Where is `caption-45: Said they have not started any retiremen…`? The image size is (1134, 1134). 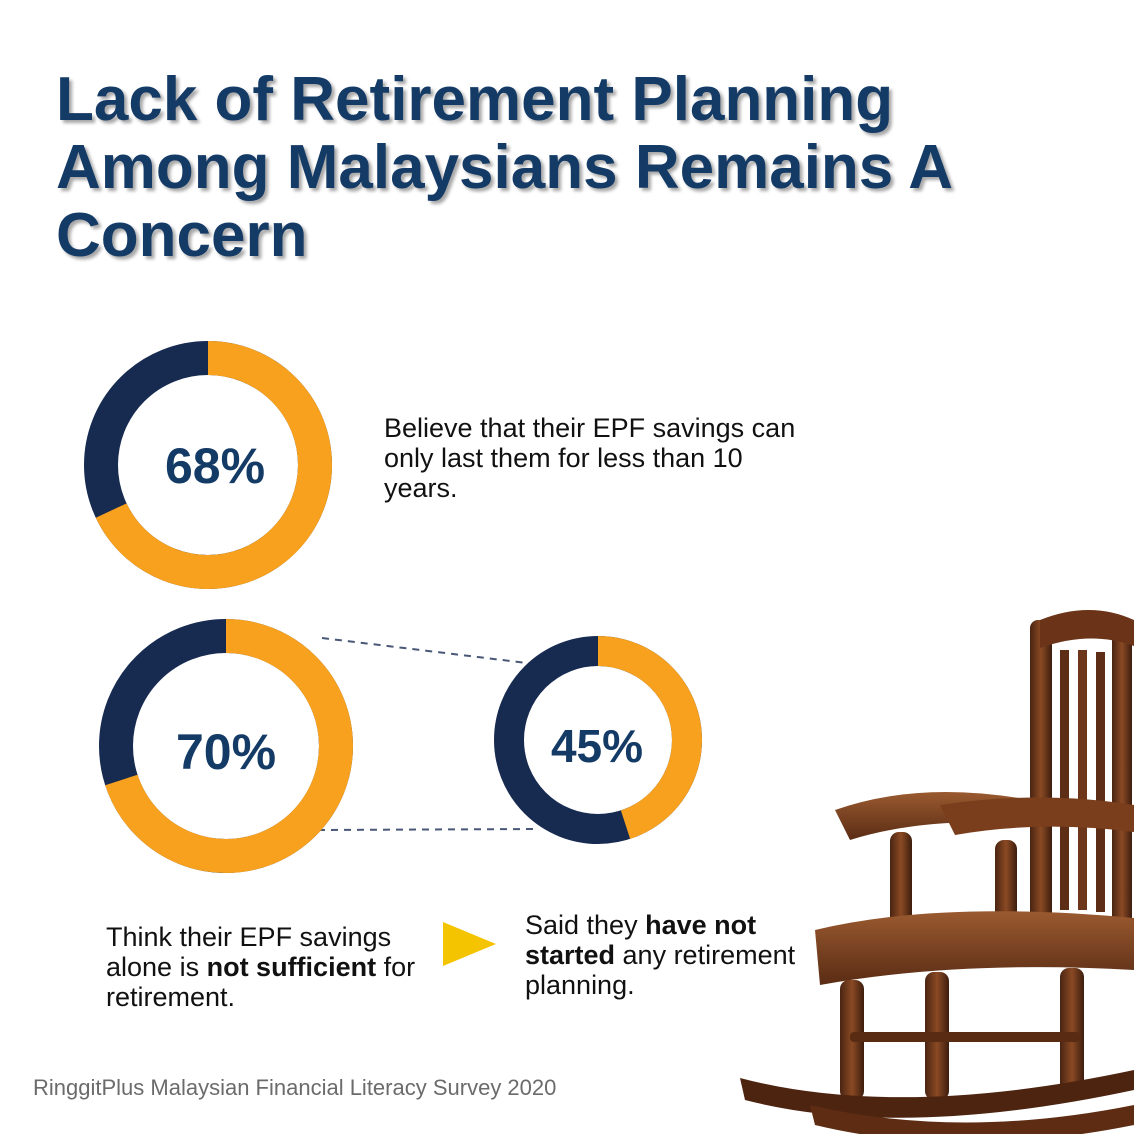 caption-45: Said they have not started any retiremen… is located at coordinates (675, 955).